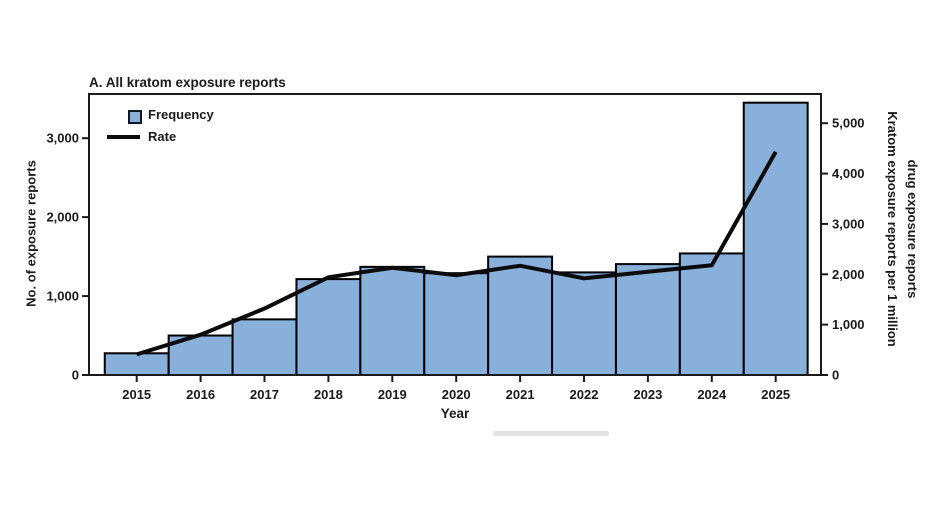 The height and width of the screenshot is (524, 932). What do you see at coordinates (775, 394) in the screenshot?
I see `x-axis-tick-label: 2025` at bounding box center [775, 394].